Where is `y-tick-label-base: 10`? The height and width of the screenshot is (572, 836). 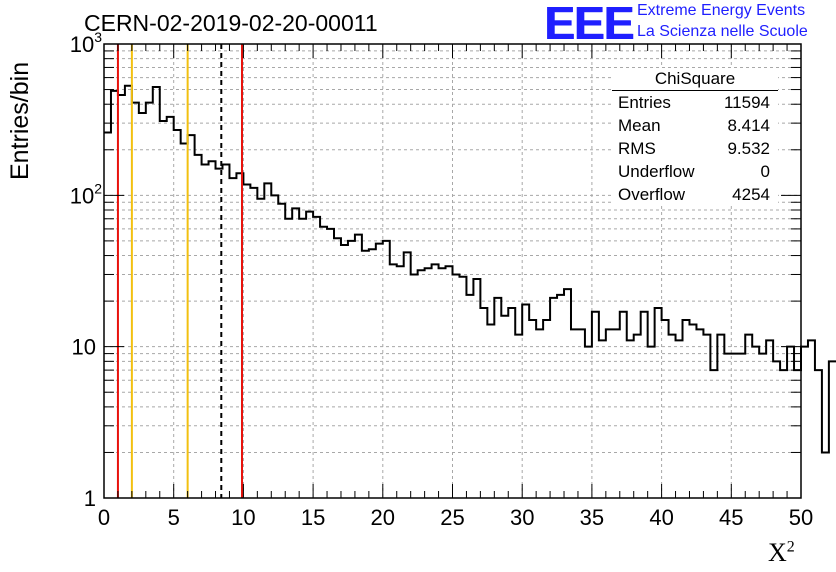
y-tick-label-base: 10 is located at coordinates (82, 44).